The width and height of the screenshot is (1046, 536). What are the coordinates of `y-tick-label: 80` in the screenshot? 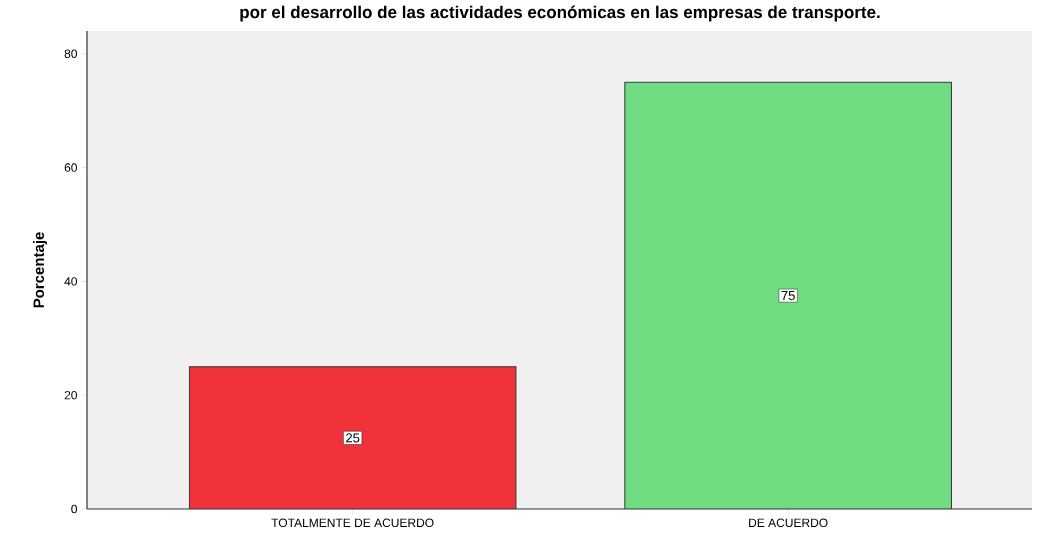 It's located at (71, 53).